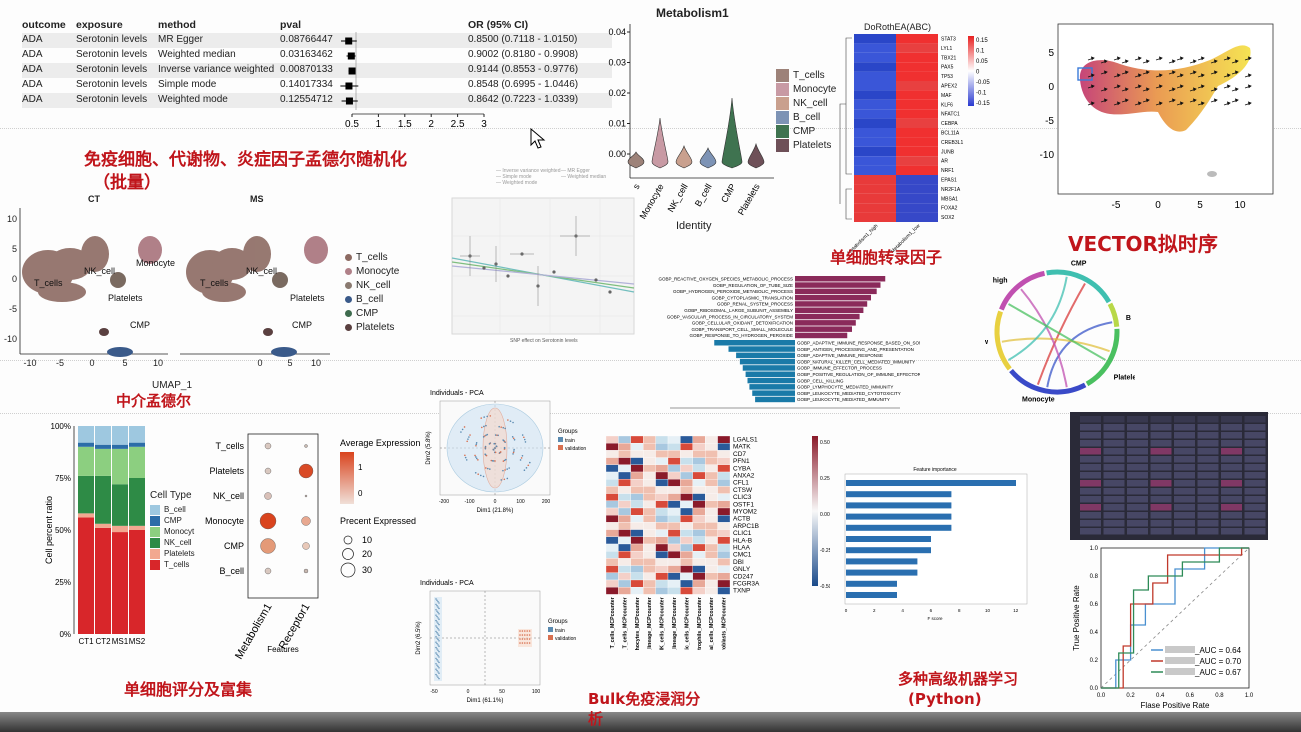  Describe the element at coordinates (172, 520) in the screenshot. I see `stacked-legend-item: CMP` at that location.